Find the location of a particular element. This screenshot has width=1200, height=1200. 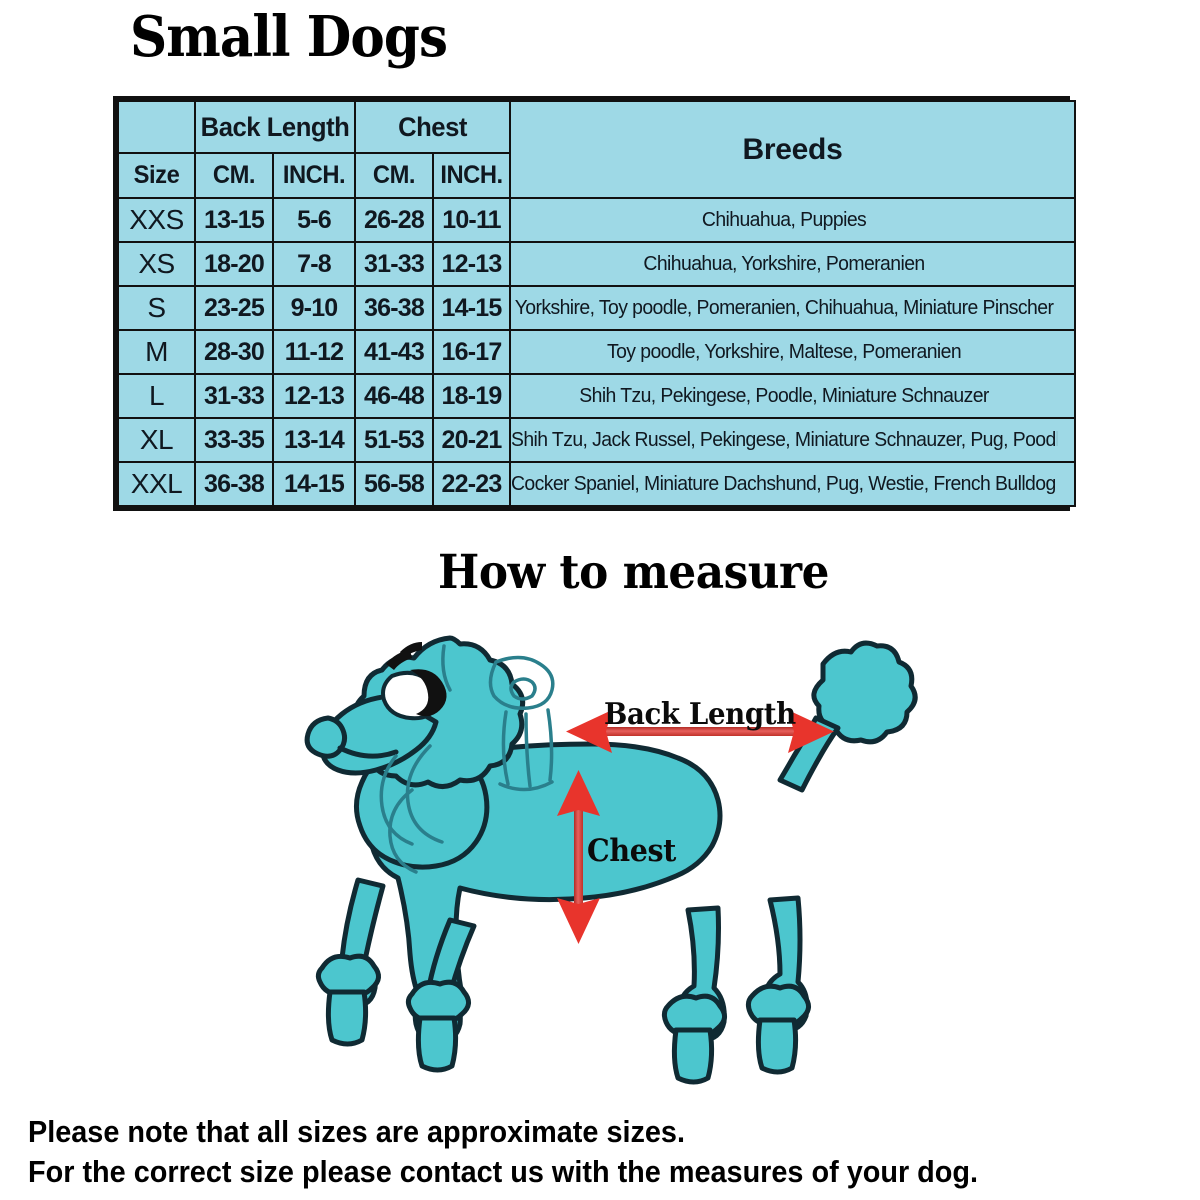

nose-shape is located at coordinates (326, 737).